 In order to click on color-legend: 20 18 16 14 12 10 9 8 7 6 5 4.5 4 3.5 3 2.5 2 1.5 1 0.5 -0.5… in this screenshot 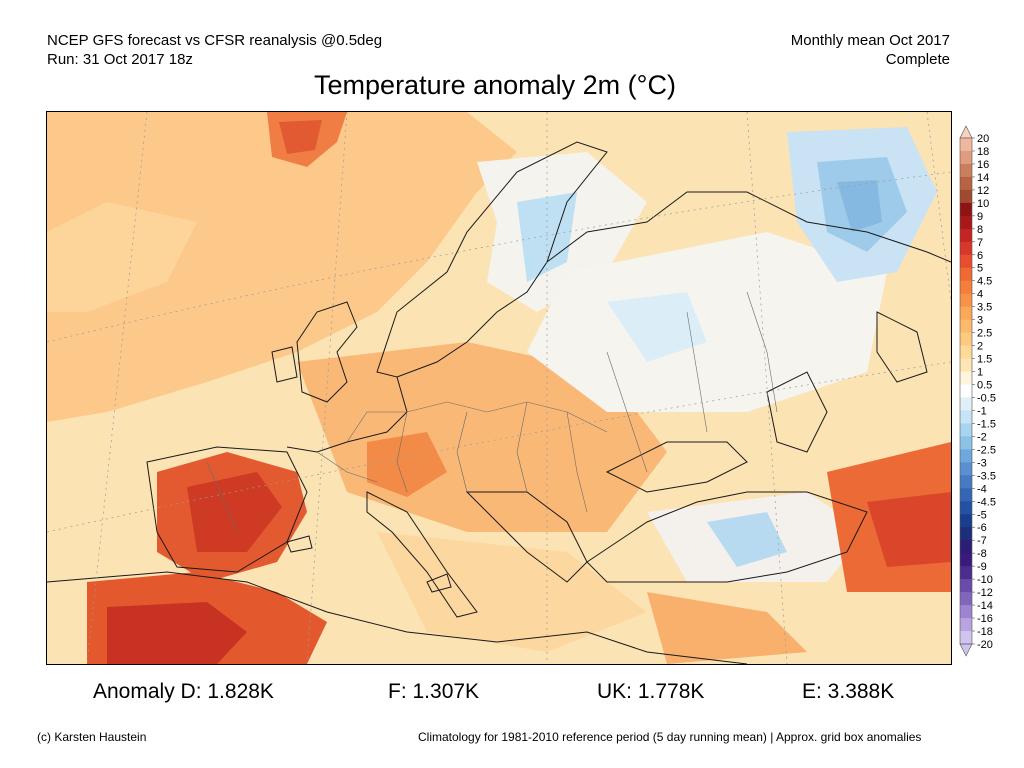, I will do `click(991, 391)`.